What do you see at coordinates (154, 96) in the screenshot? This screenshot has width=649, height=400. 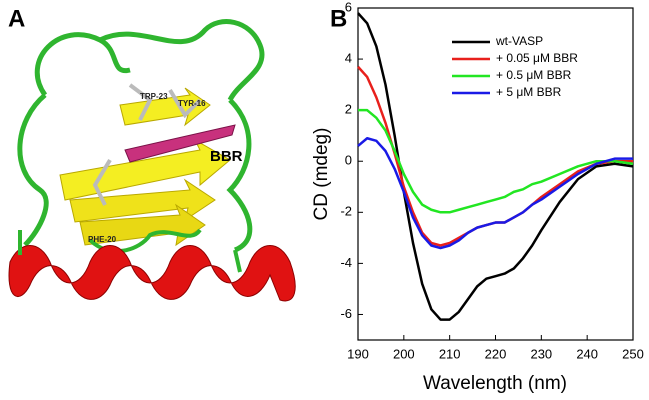 I see `residue-label: TRP-23` at bounding box center [154, 96].